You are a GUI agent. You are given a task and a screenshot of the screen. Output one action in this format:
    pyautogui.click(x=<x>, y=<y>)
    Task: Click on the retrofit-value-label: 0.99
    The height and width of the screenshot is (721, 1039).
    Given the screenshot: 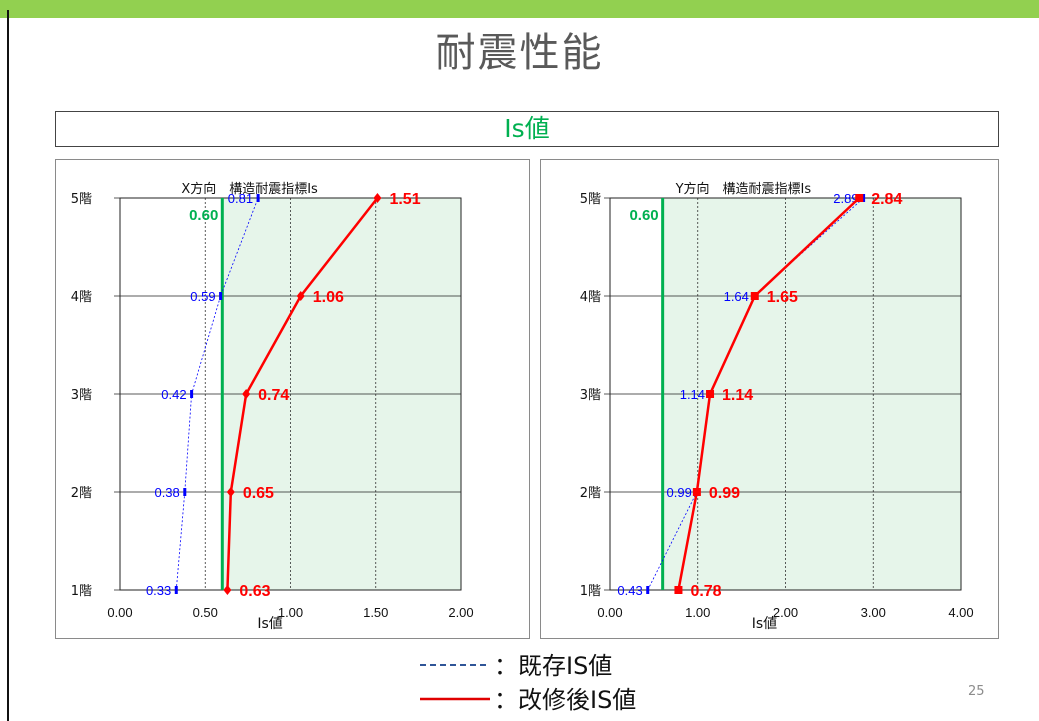 What is the action you would take?
    pyautogui.click(x=724, y=493)
    